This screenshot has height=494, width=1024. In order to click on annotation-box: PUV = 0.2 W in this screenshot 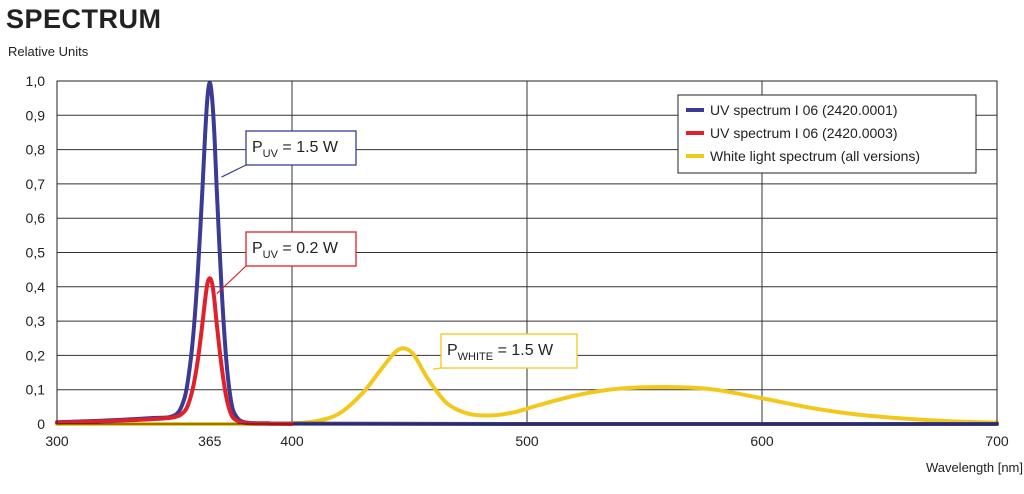, I will do `click(286, 263)`.